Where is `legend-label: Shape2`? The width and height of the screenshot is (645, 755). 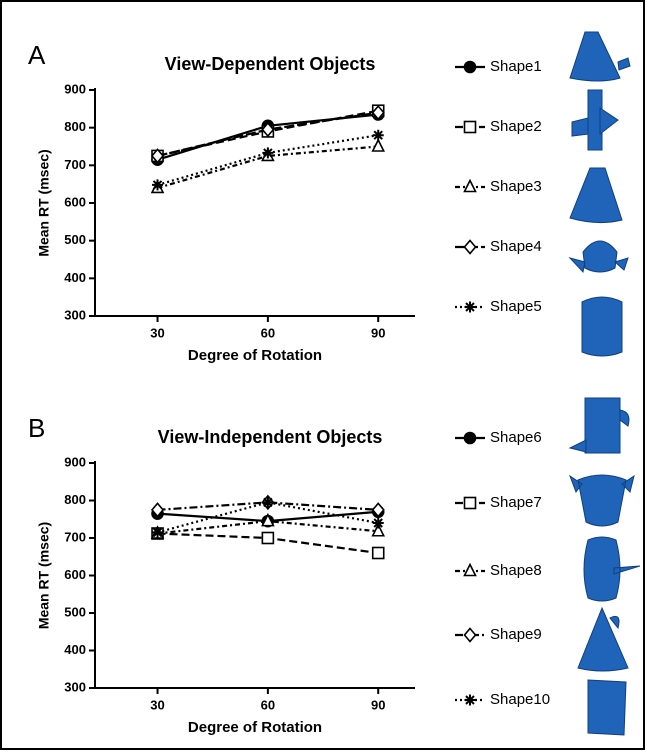 legend-label: Shape2 is located at coordinates (516, 126).